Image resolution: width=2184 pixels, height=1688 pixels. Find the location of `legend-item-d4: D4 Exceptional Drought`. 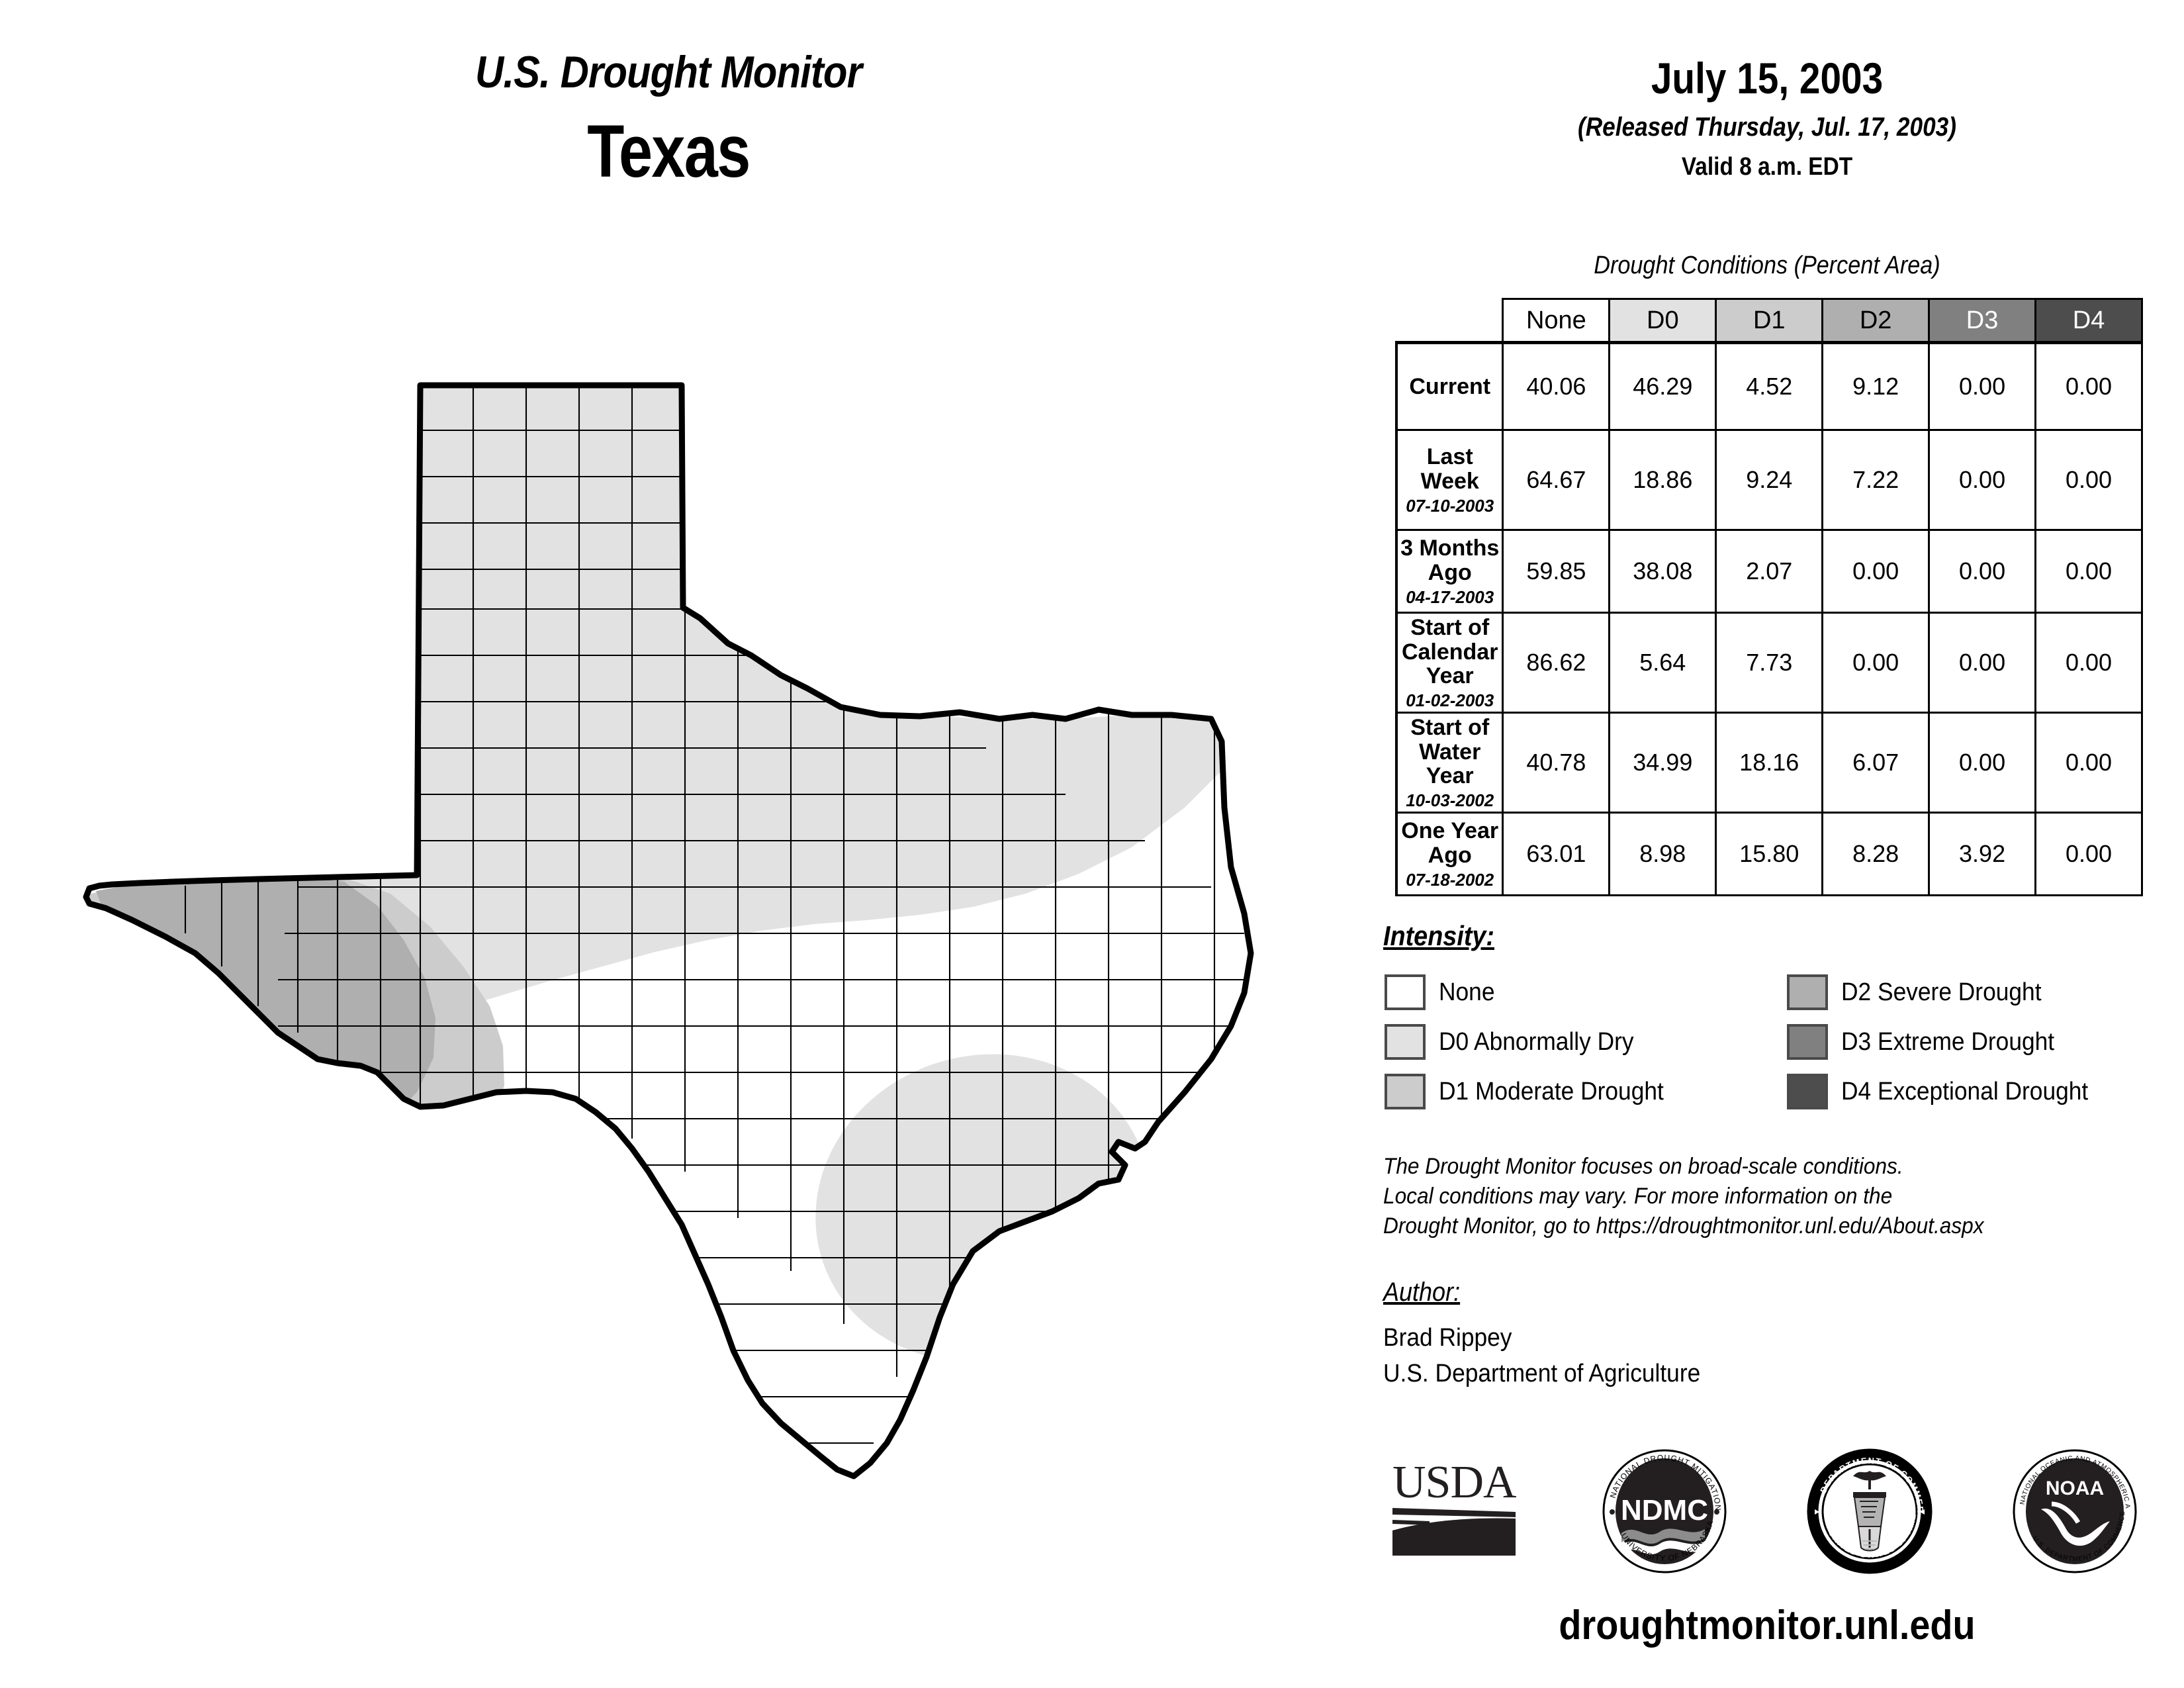

legend-item-d4: D4 Exceptional Drought is located at coordinates (1947, 1091).